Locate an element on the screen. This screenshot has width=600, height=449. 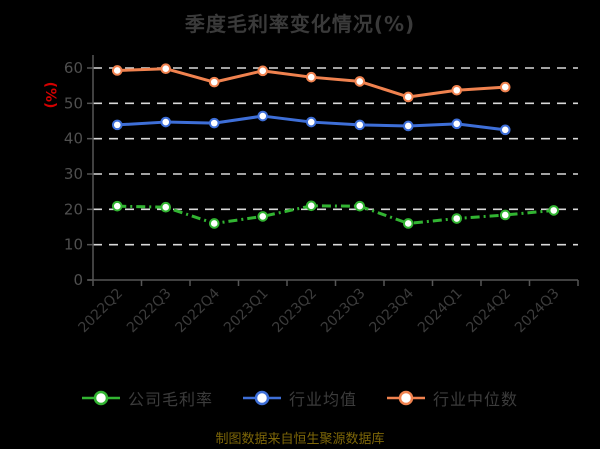
chart-legend: 公司毛利率 行业均值 行业中位数 is located at coordinates (300, 398).